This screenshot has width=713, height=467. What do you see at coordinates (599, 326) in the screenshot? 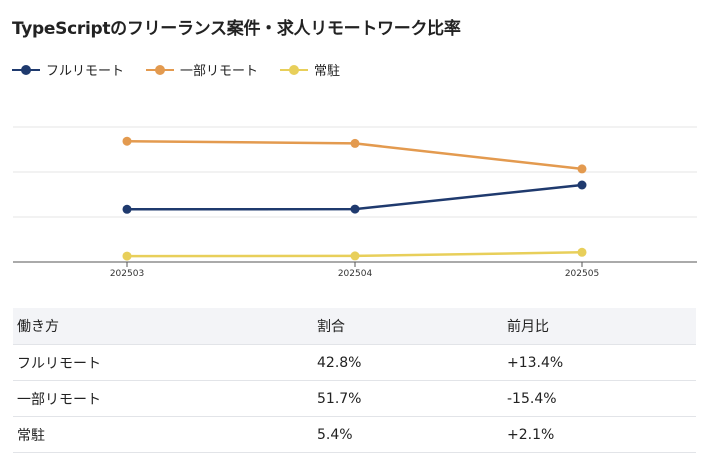
I see `table-header-mom: 前月比` at bounding box center [599, 326].